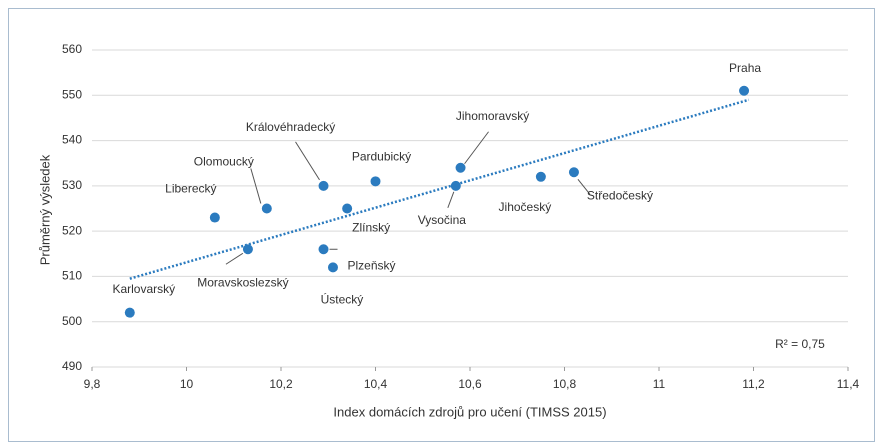 The height and width of the screenshot is (443, 876). Describe the element at coordinates (848, 384) in the screenshot. I see `x-tick-label: 11,4` at that location.